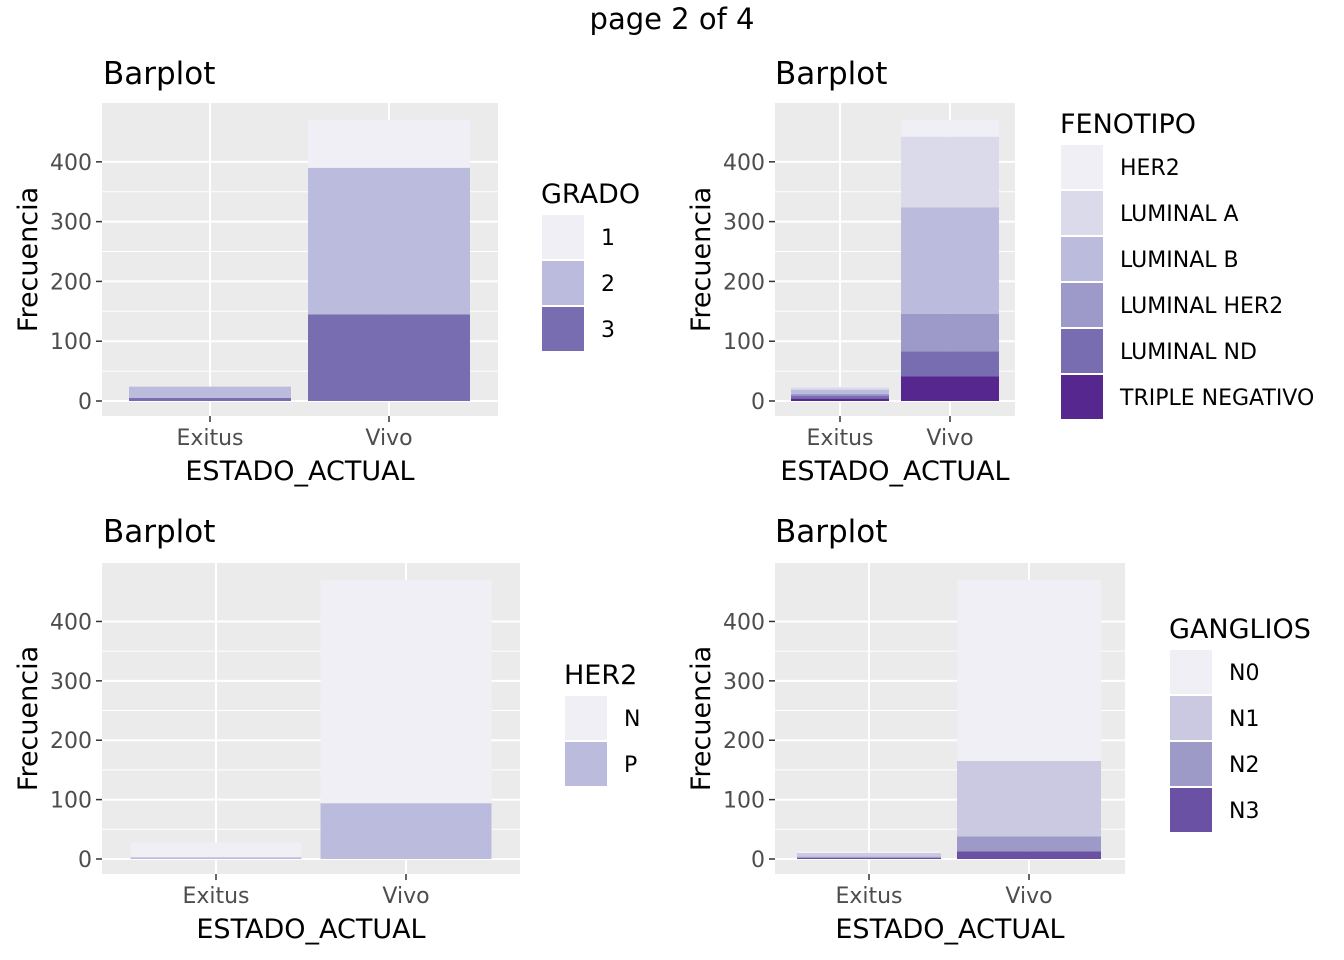 This screenshot has height=960, width=1344. I want to click on legend-label: N, so click(632, 719).